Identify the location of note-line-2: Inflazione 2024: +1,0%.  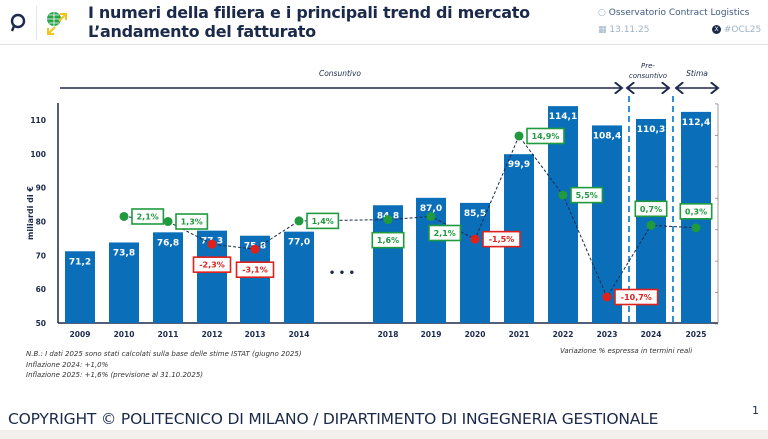
(67, 365).